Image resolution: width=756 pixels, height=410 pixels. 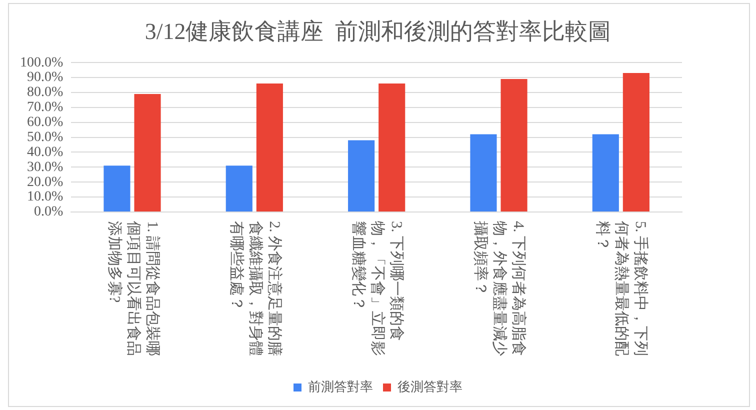 What do you see at coordinates (45, 167) in the screenshot?
I see `y-tick-label: 30.0%` at bounding box center [45, 167].